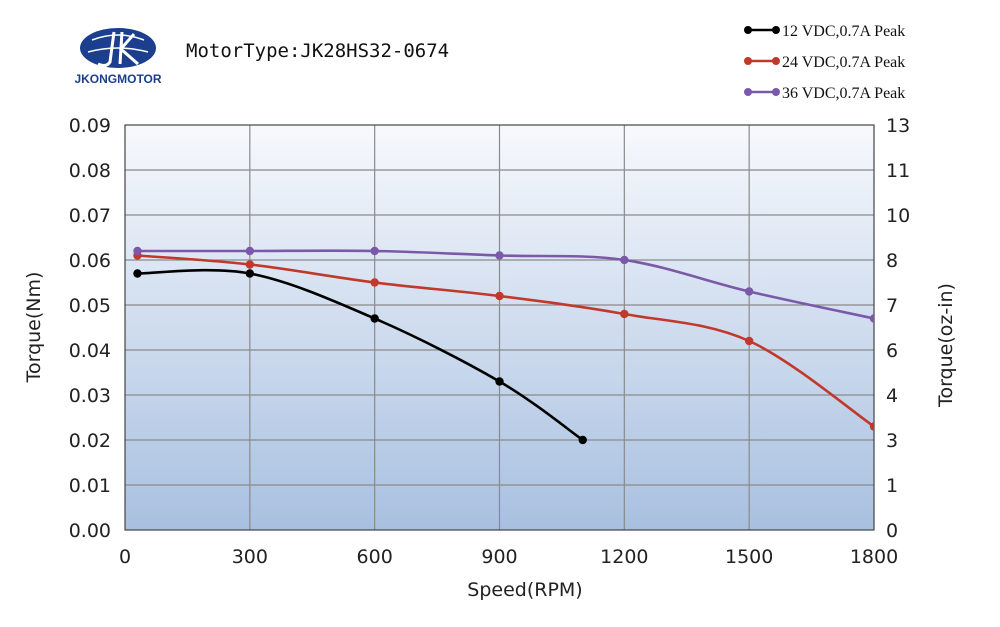  I want to click on y-axis-title: Torque(Nm), so click(34, 328).